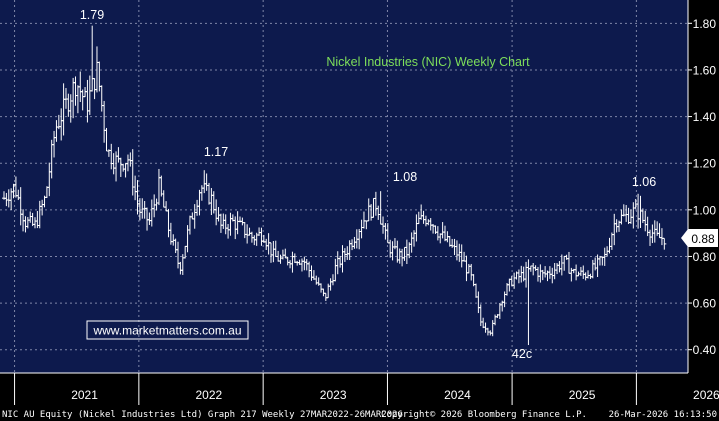  Describe the element at coordinates (705, 350) in the screenshot. I see `y-tick-label: 0.40` at that location.